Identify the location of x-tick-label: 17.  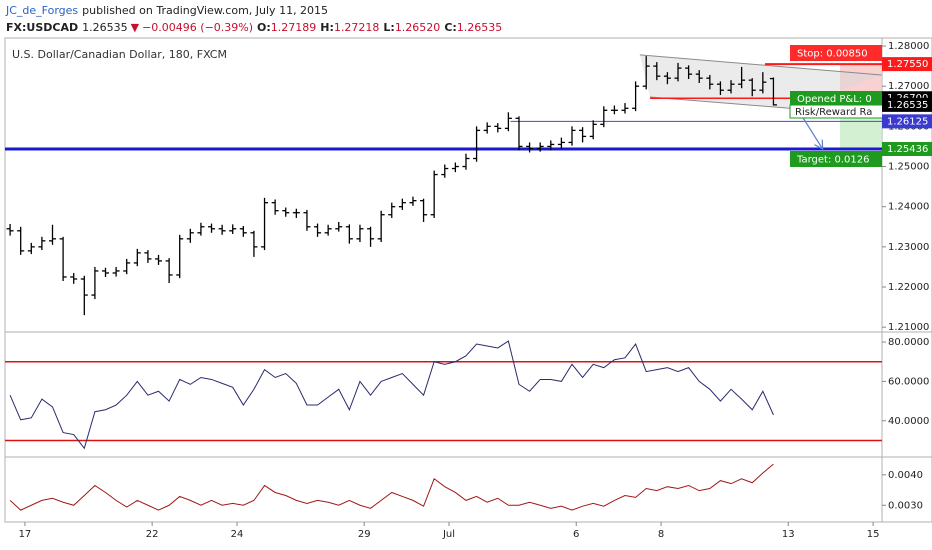
(25, 534).